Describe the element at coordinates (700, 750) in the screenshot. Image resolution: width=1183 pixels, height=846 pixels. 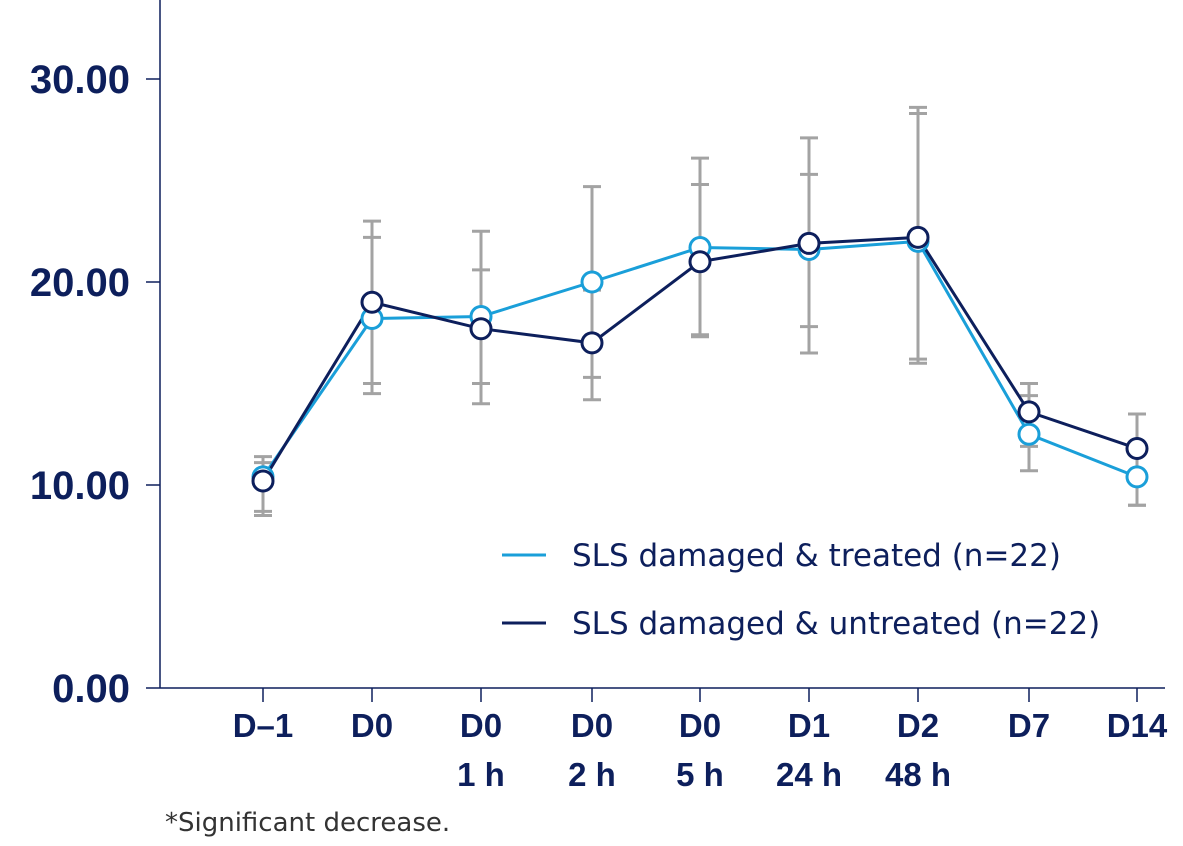
I see `x-tick-labels: D–1 D0 D0 1 h D0 2 h D0 5 h D1 24 h D2 48 h D7 D14` at that location.